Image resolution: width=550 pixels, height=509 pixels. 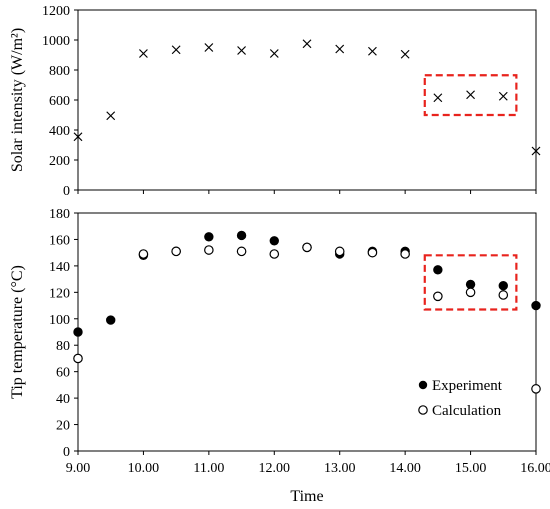 What do you see at coordinates (56, 41) in the screenshot?
I see `y-tick-label: 1000` at bounding box center [56, 41].